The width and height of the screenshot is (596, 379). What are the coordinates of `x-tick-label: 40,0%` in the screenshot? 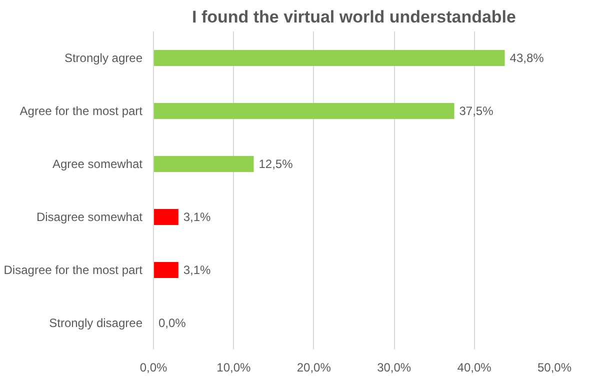 It's located at (474, 367).